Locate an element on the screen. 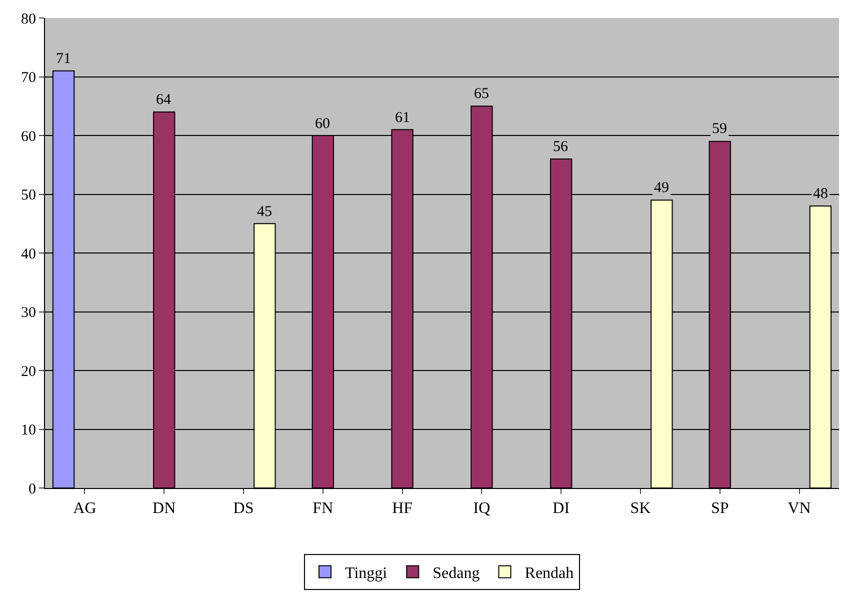  data-label: 71 is located at coordinates (63, 59).